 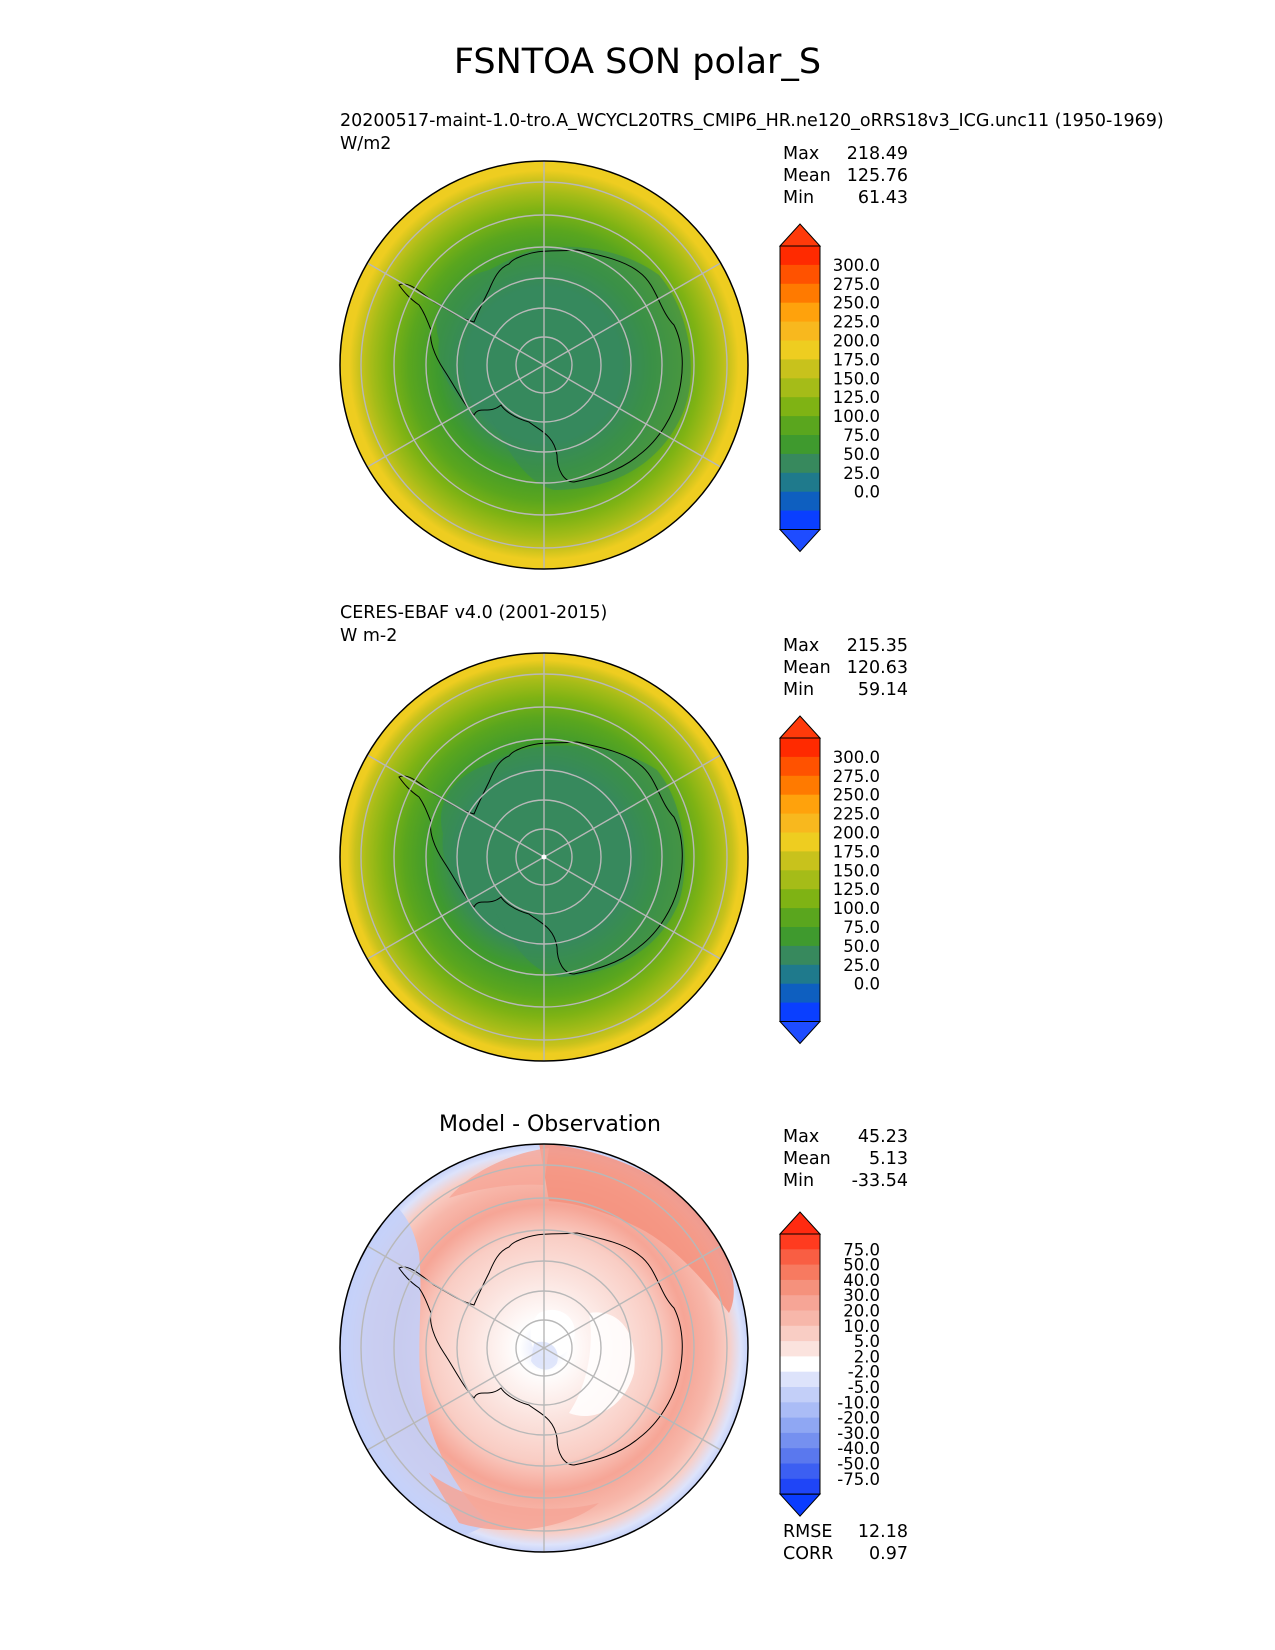 What do you see at coordinates (861, 1326) in the screenshot?
I see `colorbar-tick-label: 10.0` at bounding box center [861, 1326].